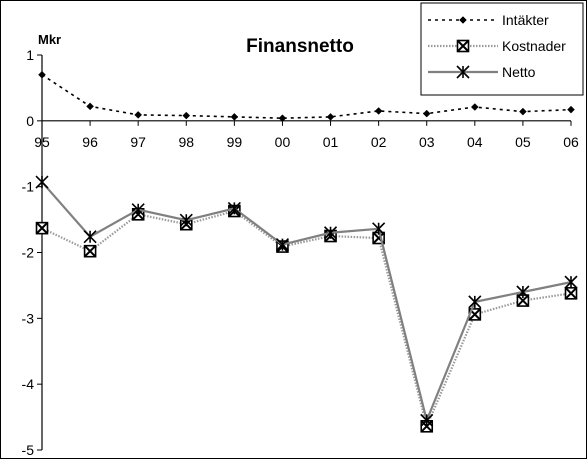 The width and height of the screenshot is (587, 464). Describe the element at coordinates (300, 46) in the screenshot. I see `chart-title: Finansnetto` at that location.